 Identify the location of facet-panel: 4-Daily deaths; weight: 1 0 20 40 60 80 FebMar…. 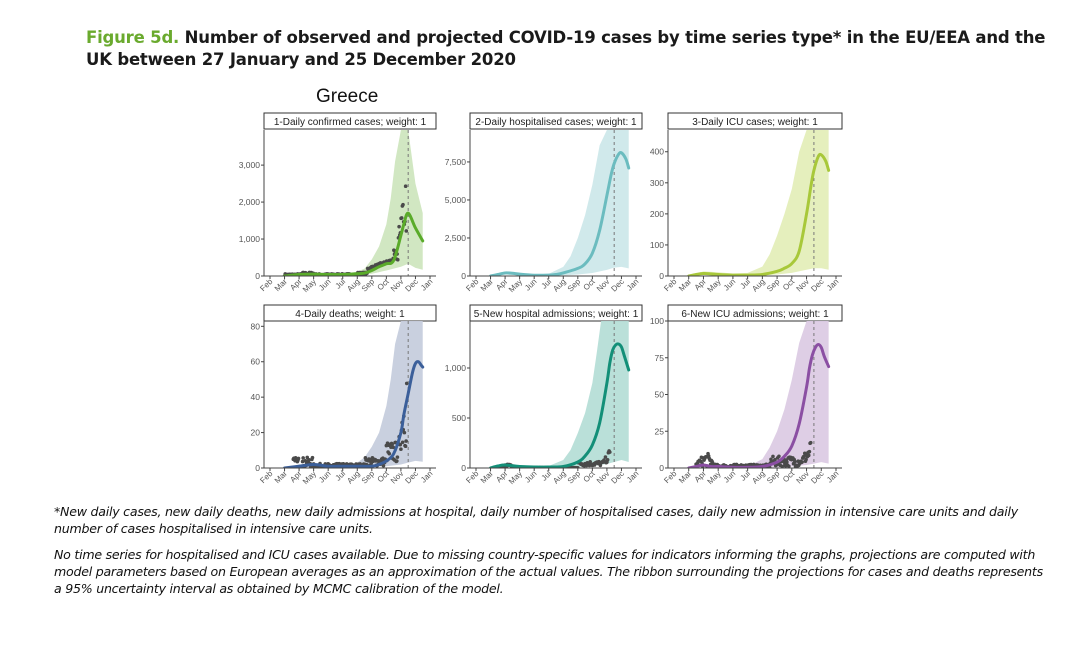
(344, 395).